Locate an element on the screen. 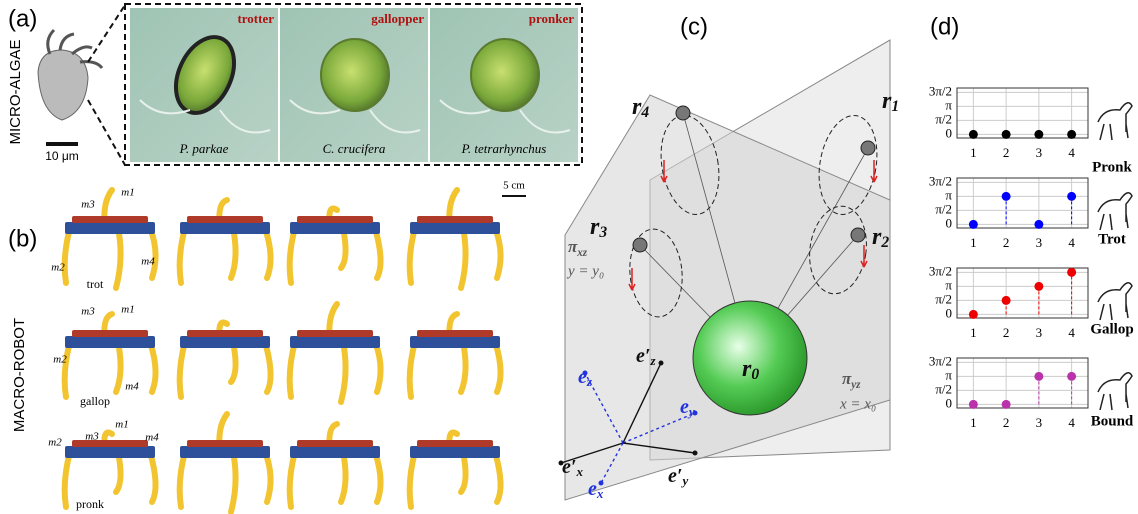 Image resolution: width=1138 pixels, height=514 pixels. leg-label: m1 is located at coordinates (127, 193).